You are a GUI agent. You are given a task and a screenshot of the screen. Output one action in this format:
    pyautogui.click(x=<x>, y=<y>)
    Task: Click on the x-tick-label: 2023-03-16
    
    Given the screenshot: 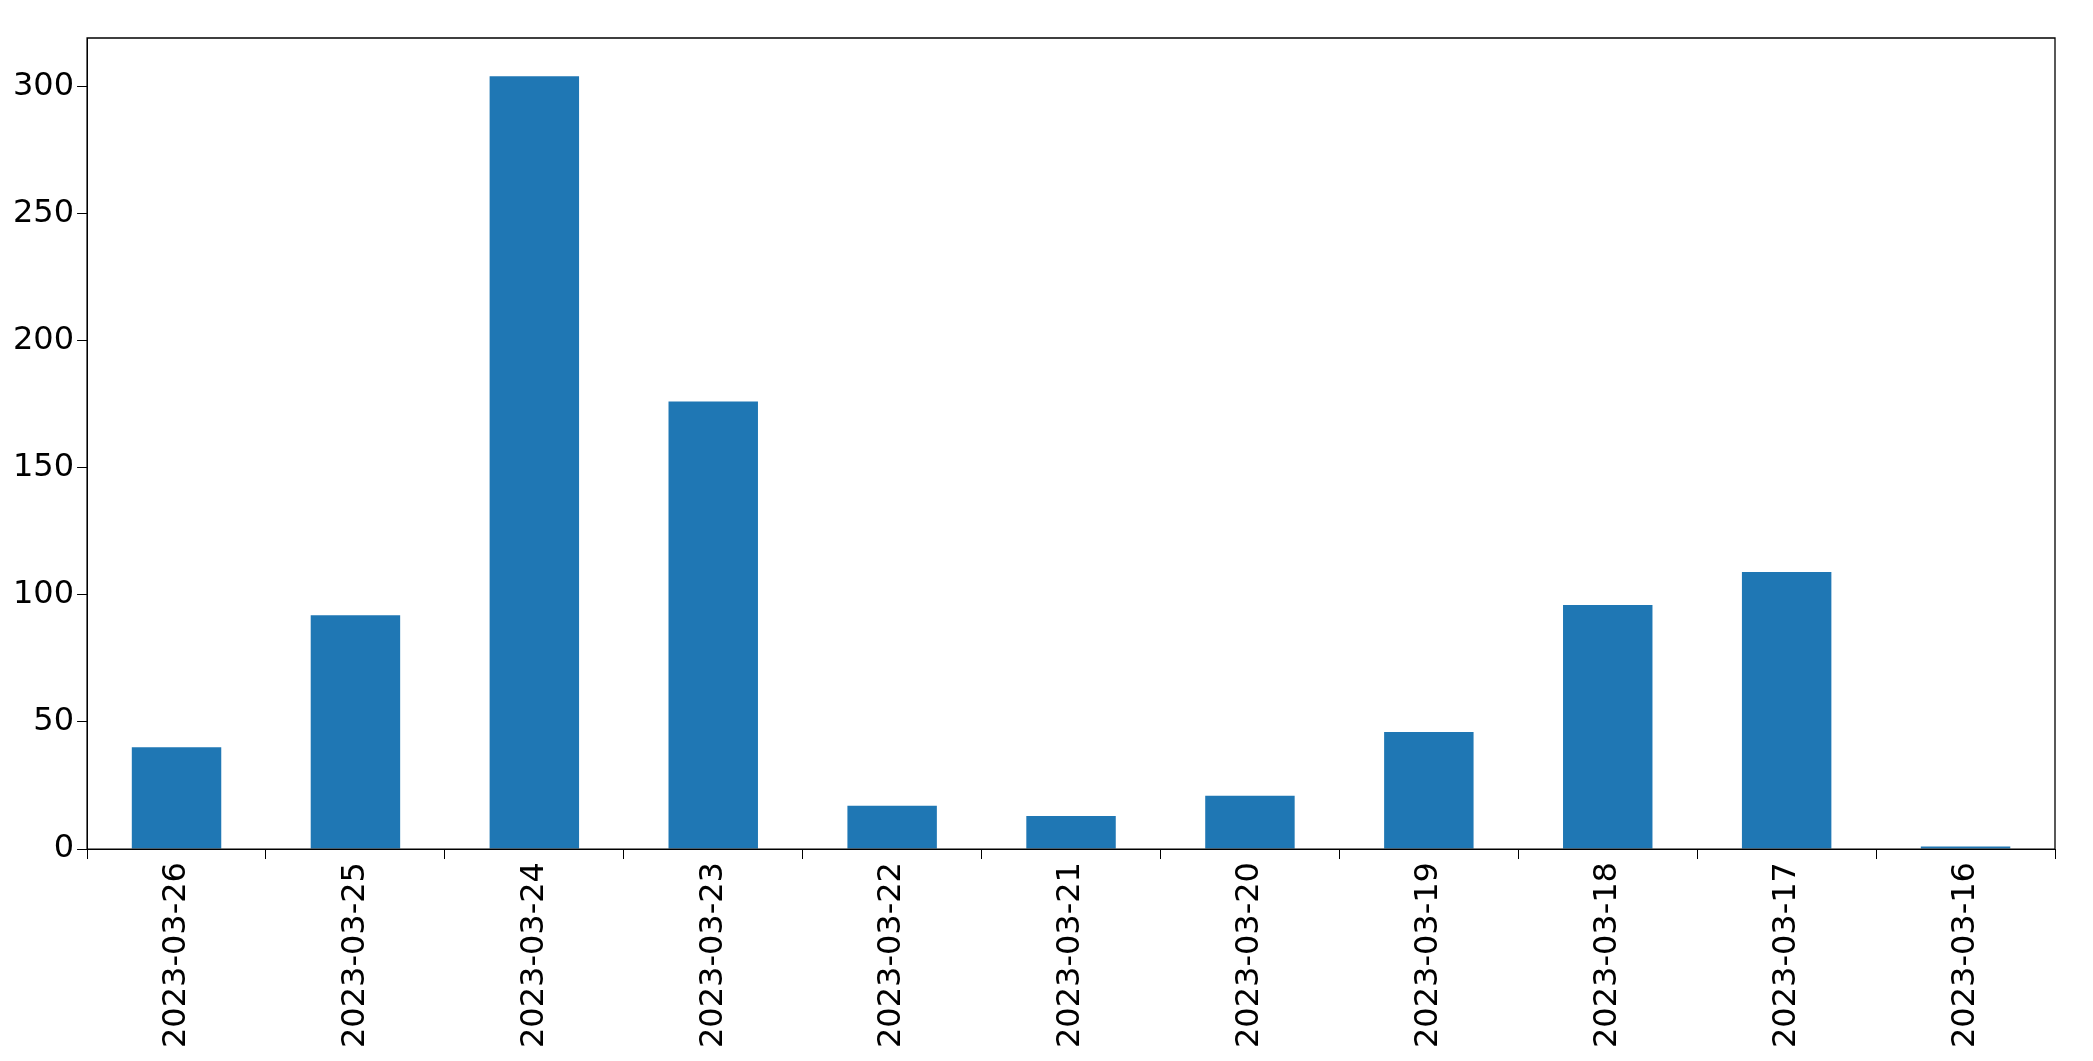 What is the action you would take?
    pyautogui.click(x=1962, y=955)
    